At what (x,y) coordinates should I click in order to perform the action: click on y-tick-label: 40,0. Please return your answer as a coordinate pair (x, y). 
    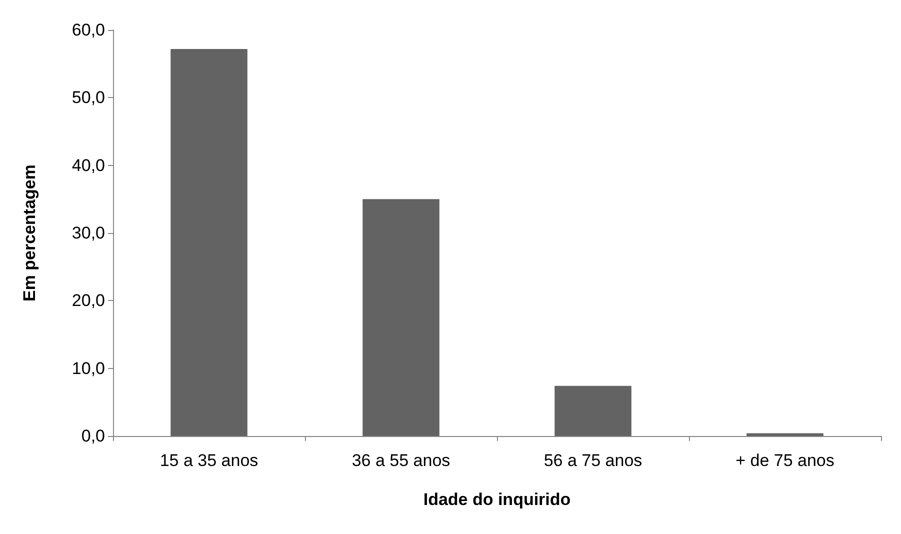
    Looking at the image, I should click on (88, 165).